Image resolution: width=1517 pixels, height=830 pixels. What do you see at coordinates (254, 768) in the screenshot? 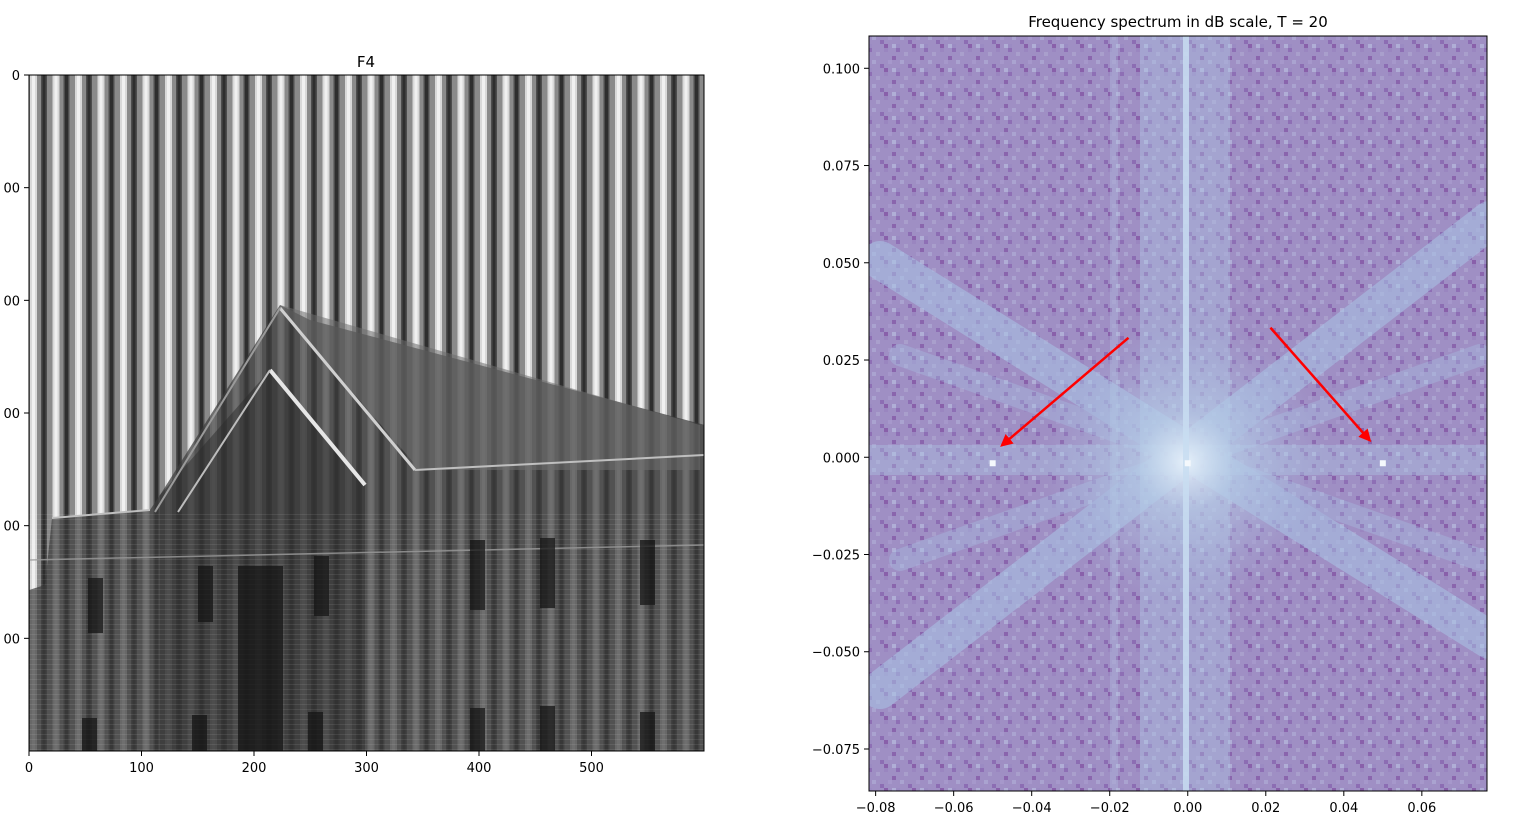
I see `left-x-tick-label: 200` at bounding box center [254, 768].